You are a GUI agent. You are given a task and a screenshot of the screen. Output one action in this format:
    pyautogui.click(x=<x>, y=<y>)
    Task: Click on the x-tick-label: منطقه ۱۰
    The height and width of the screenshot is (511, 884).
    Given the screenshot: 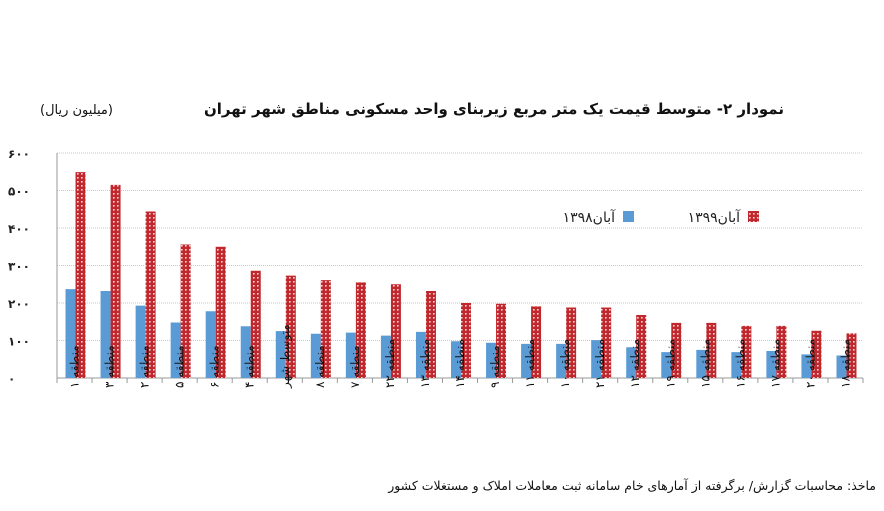 What is the action you would take?
    pyautogui.click(x=565, y=363)
    